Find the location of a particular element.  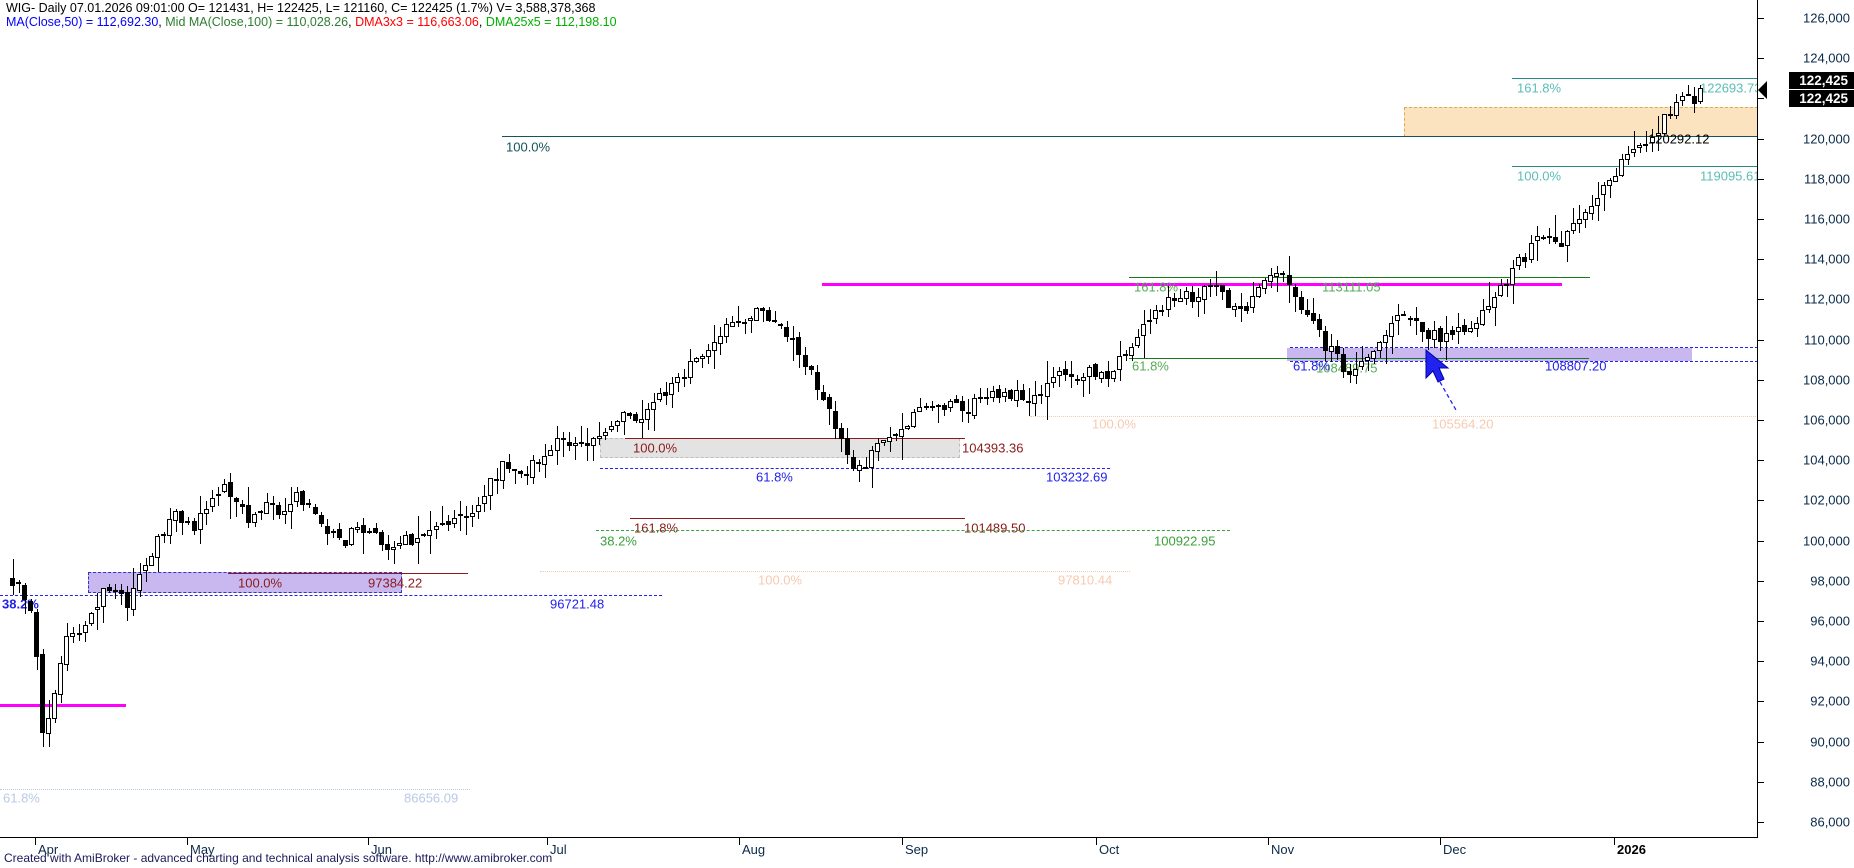

last-price-badge-bottom: 122,425 is located at coordinates (1821, 98).